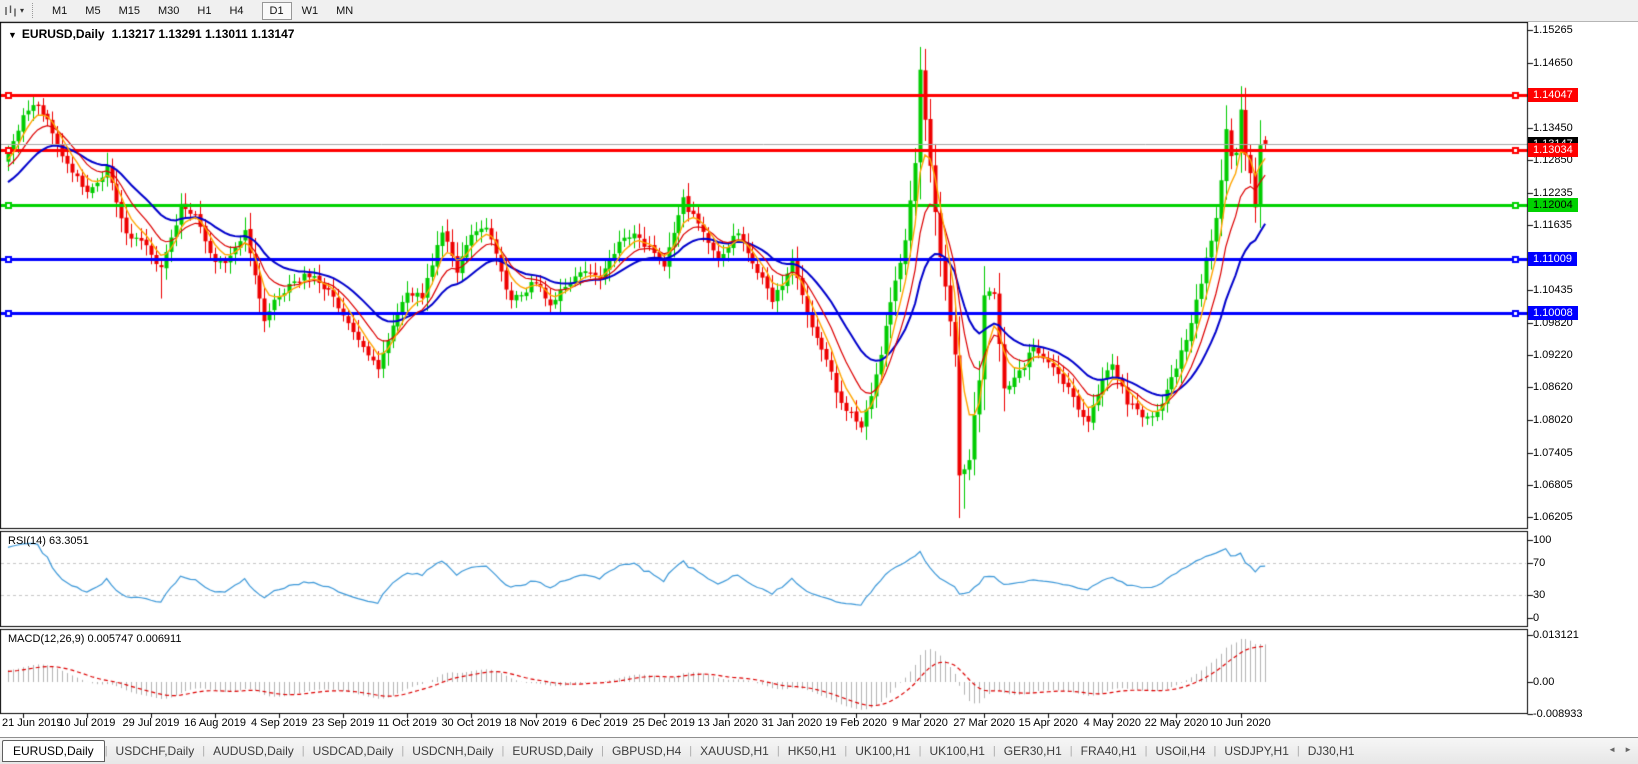 Image resolution: width=1638 pixels, height=764 pixels. I want to click on hline-price-label: 1.14047, so click(1553, 95).